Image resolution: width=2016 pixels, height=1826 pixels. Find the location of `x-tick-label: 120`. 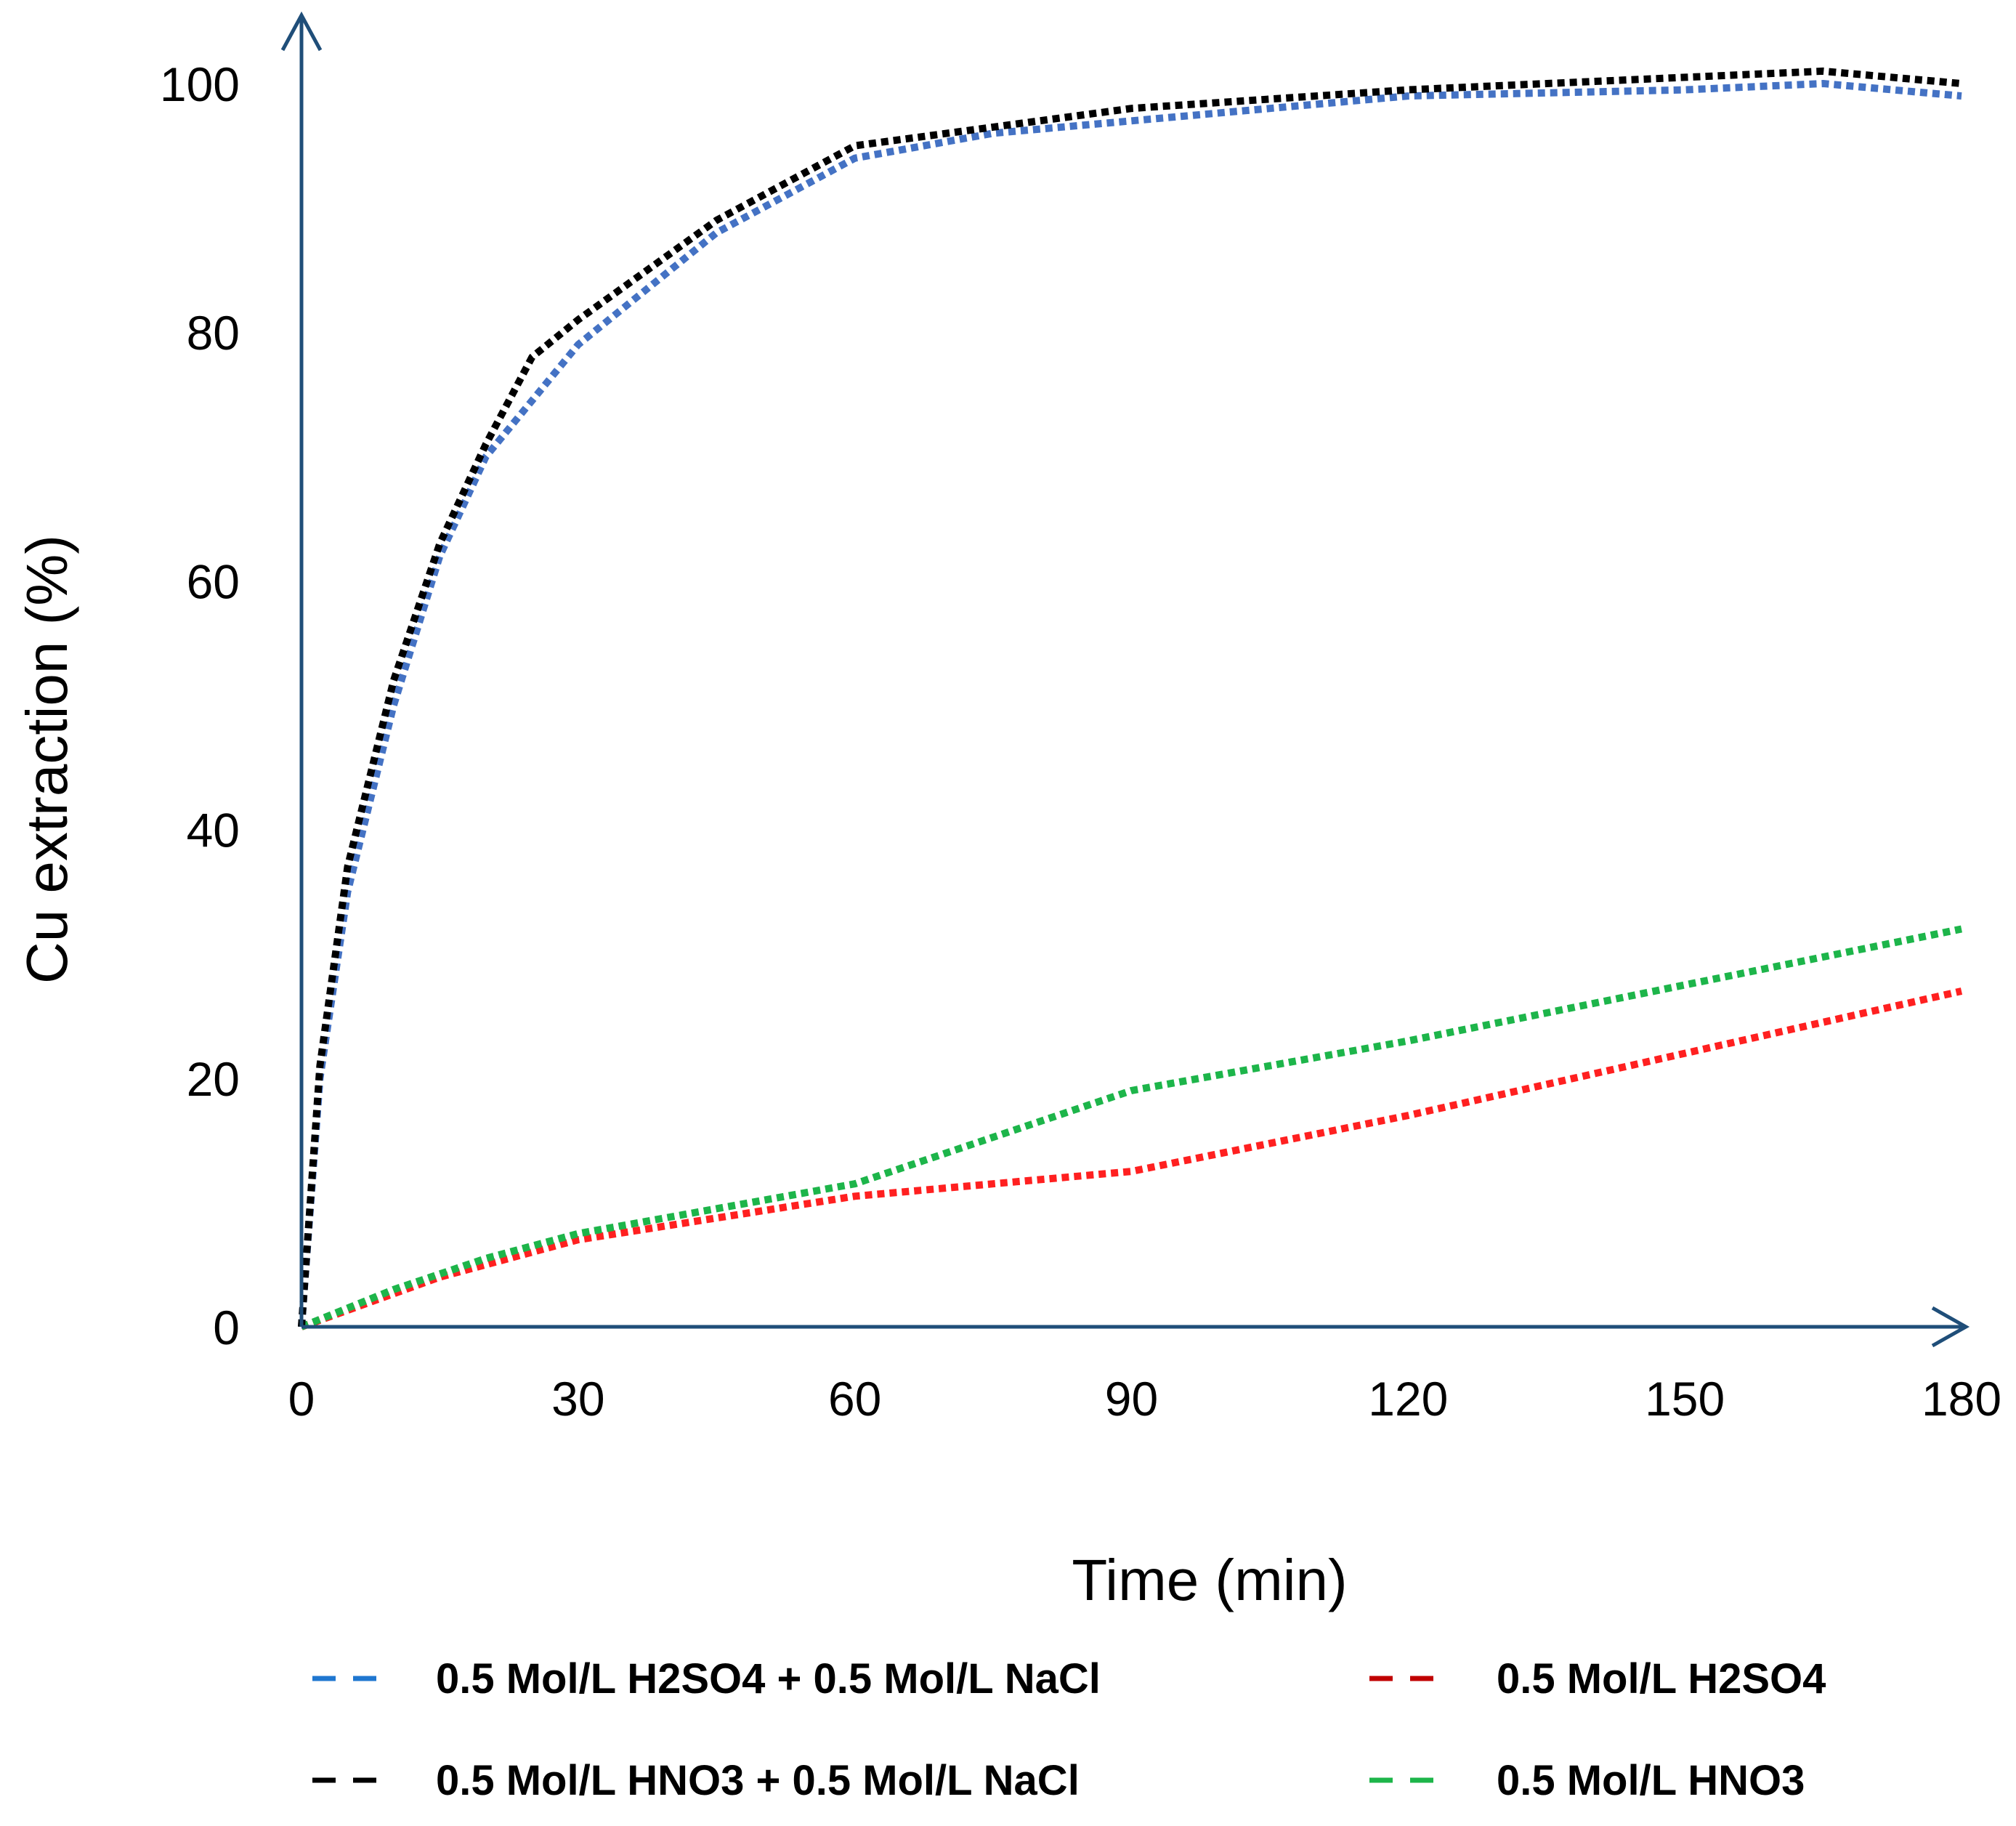

x-tick-label: 120 is located at coordinates (1408, 1399).